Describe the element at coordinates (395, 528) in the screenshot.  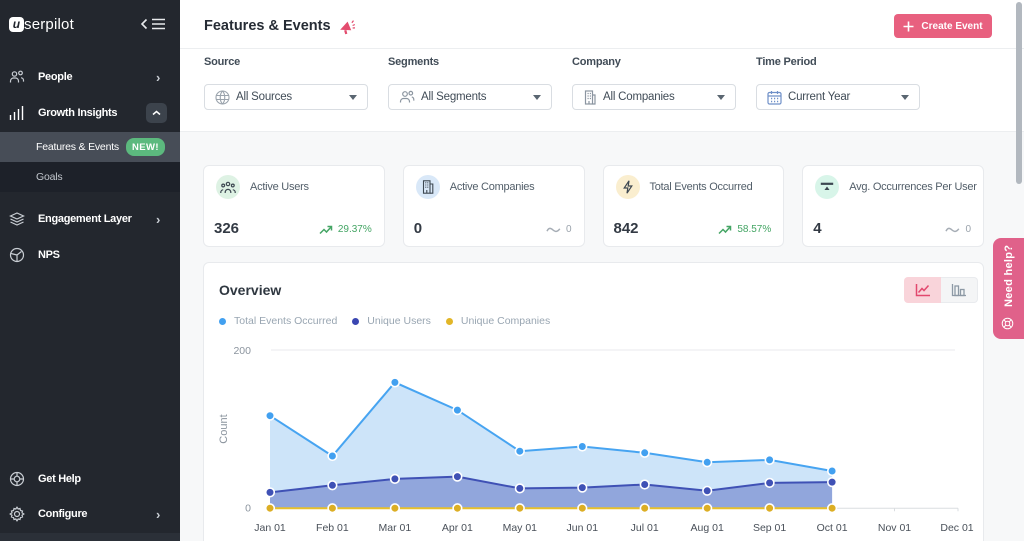
I see `svg-text: Mar 01` at that location.